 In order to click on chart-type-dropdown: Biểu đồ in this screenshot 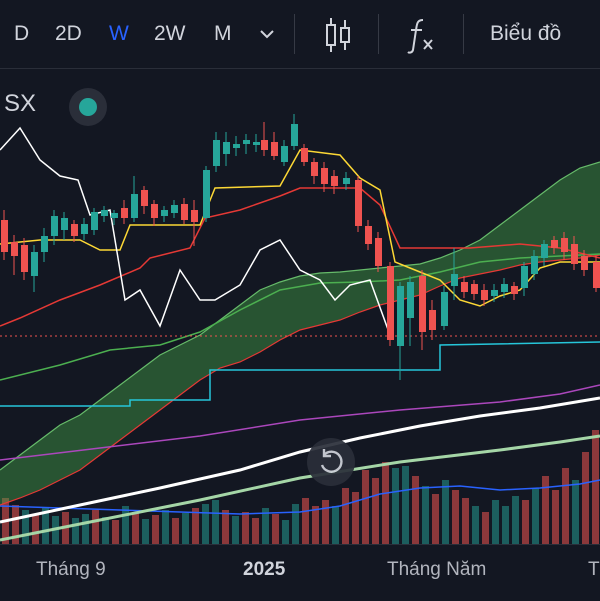, I will do `click(526, 33)`.